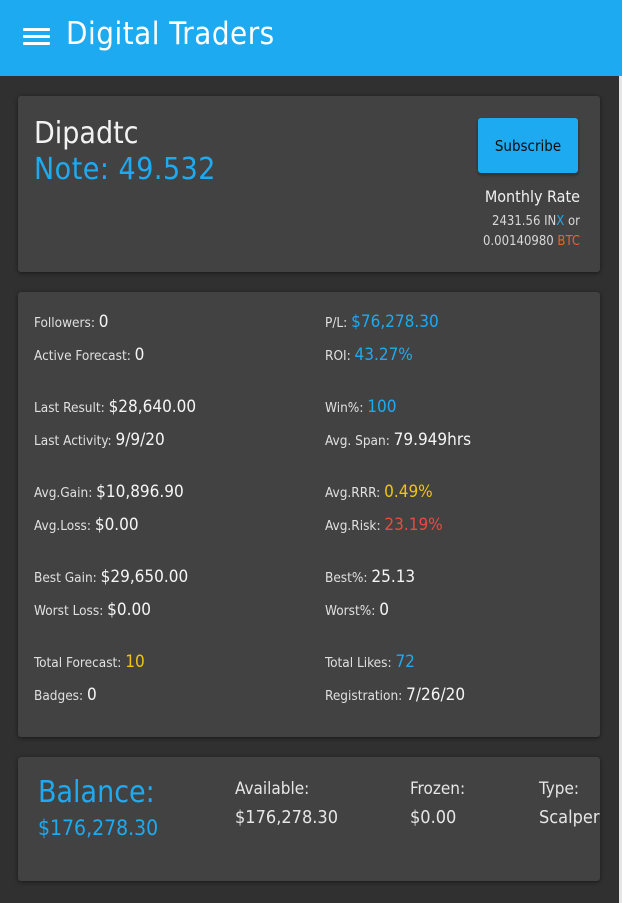  I want to click on frozen-value: $0.00, so click(433, 817).